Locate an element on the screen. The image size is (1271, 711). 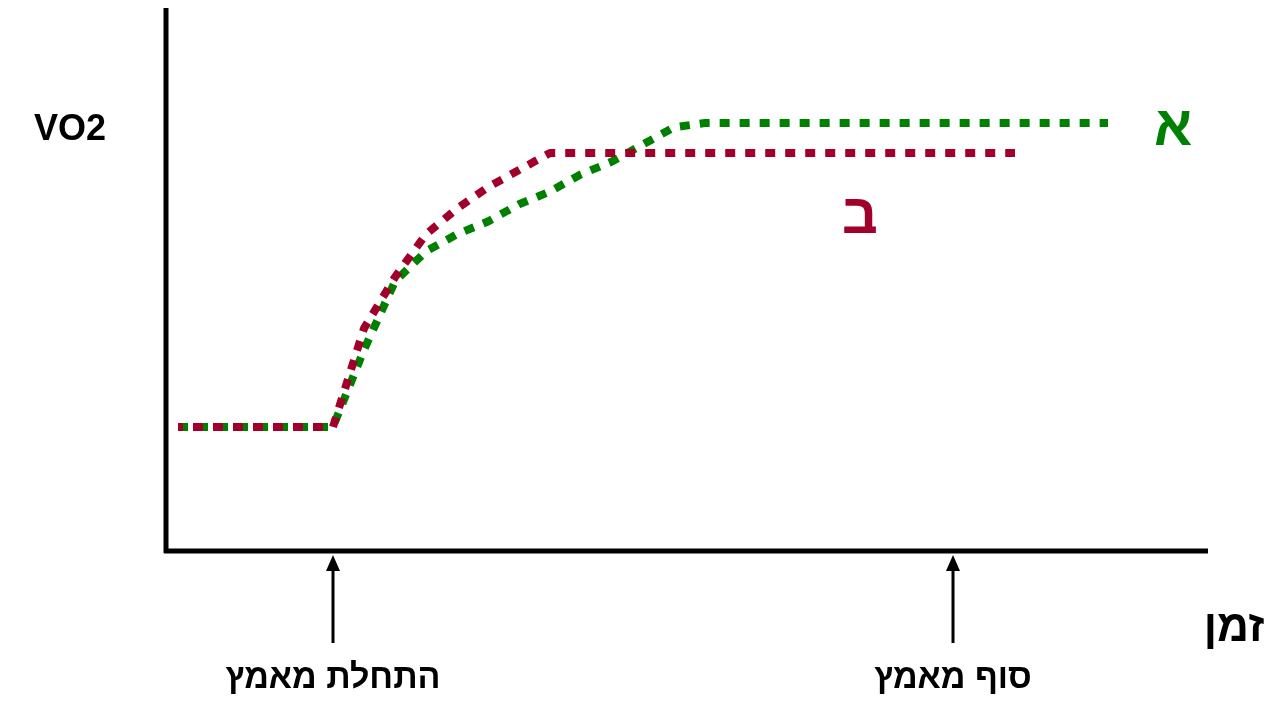
y-axis-title: VO2 is located at coordinates (70, 127).